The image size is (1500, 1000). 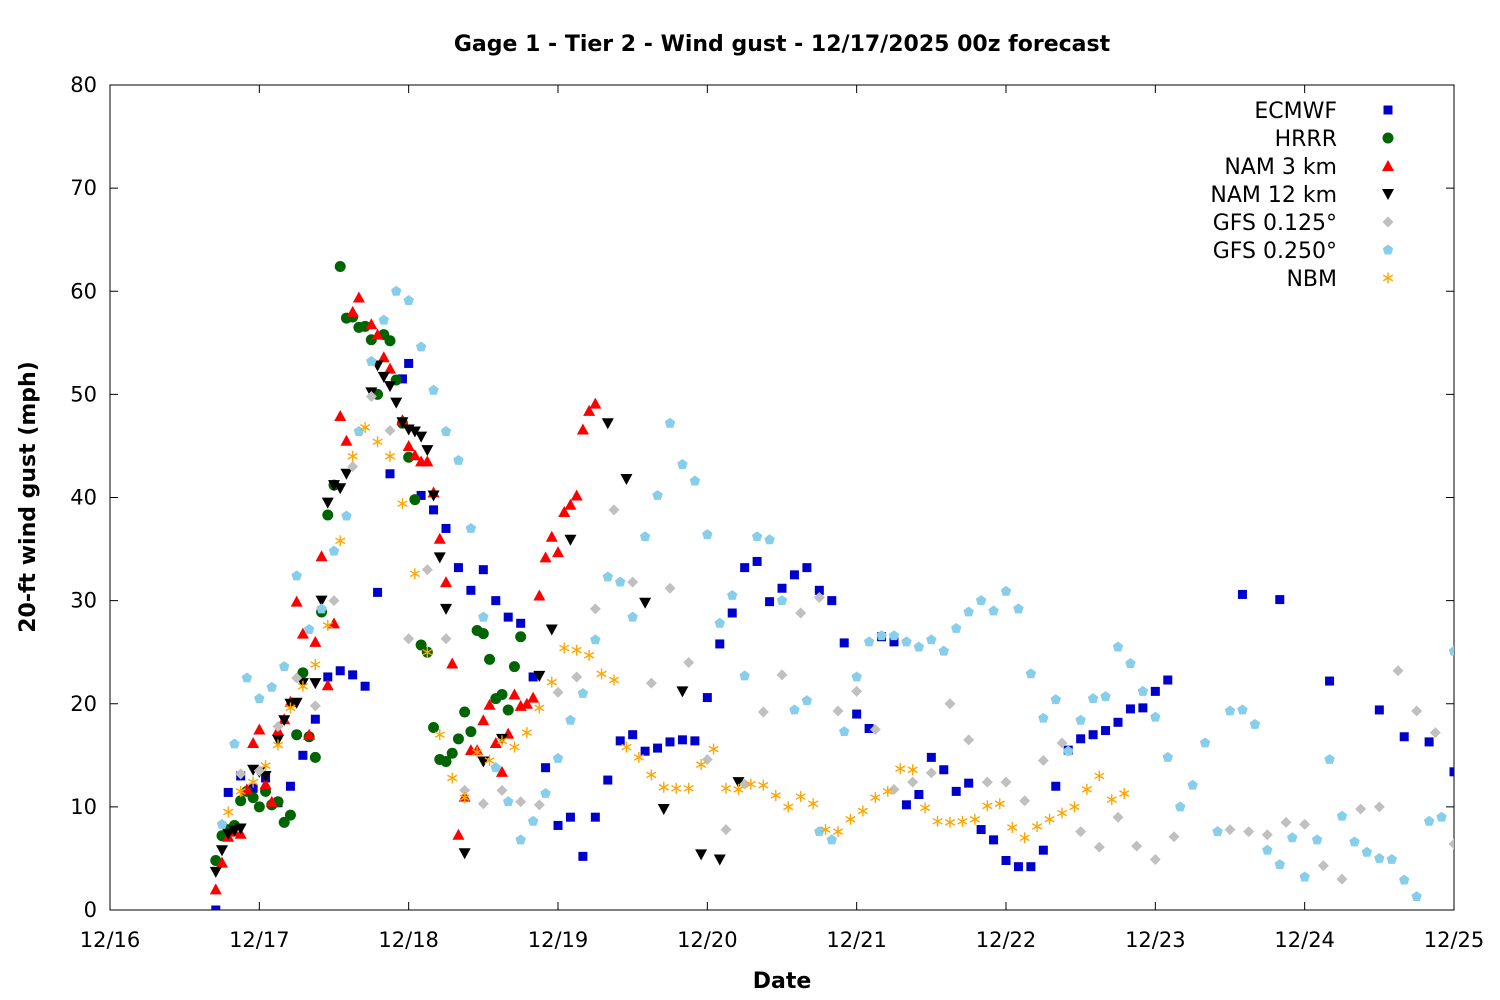 What do you see at coordinates (110, 940) in the screenshot?
I see `x-tick-label: 12/16` at bounding box center [110, 940].